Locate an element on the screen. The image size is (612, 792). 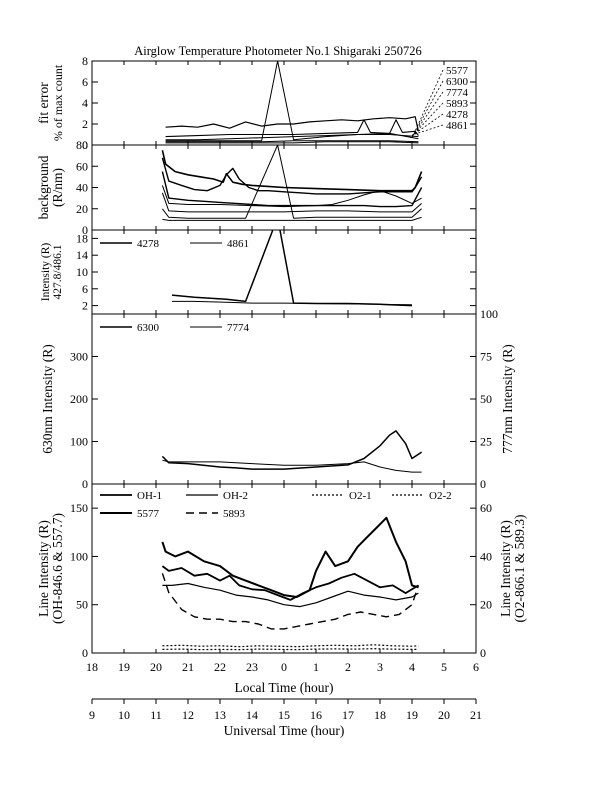
y-tick-label: 18 is located at coordinates (82, 238).